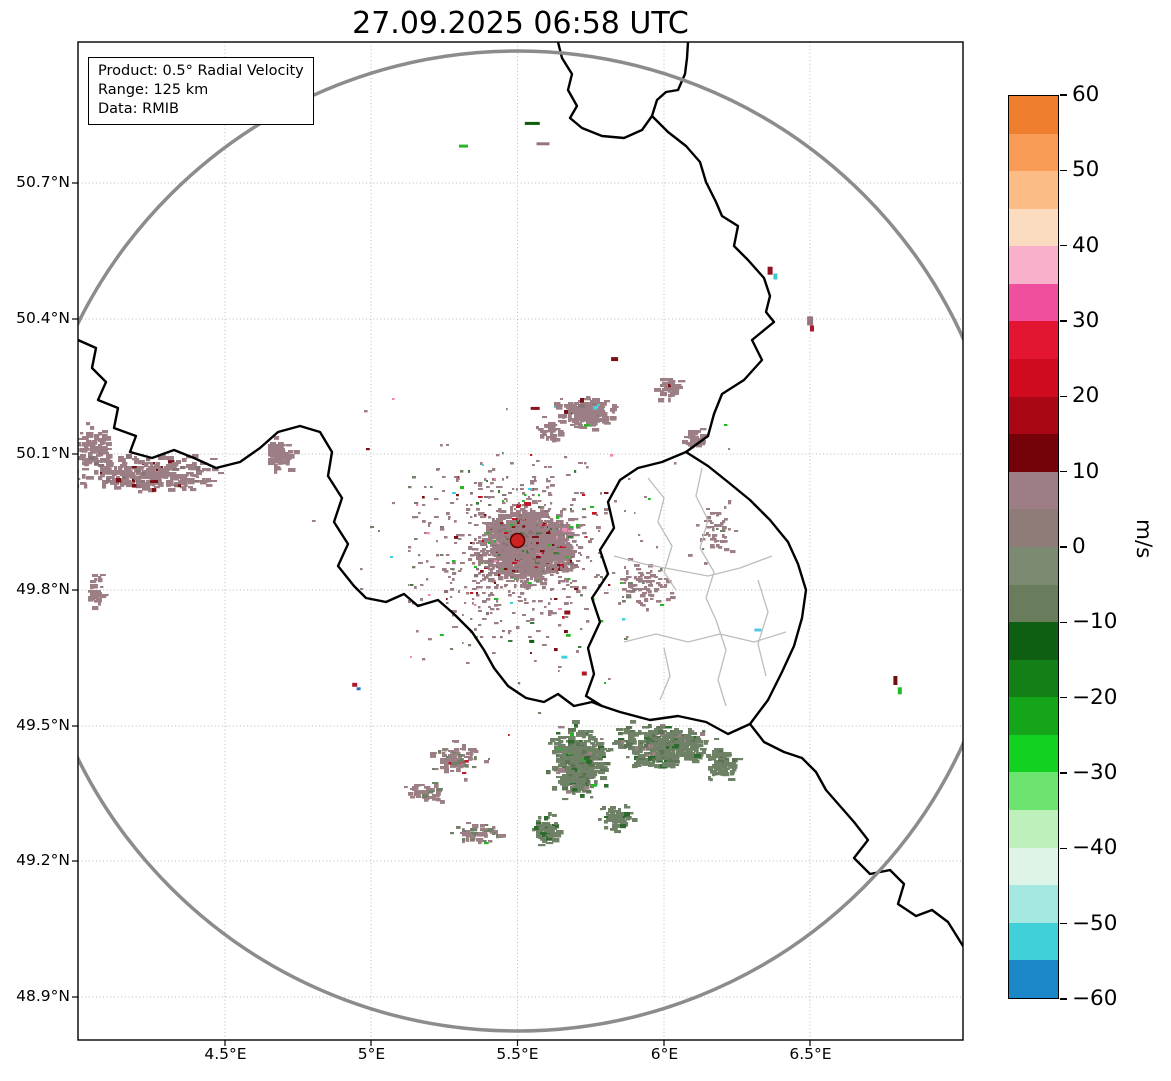 This screenshot has width=1171, height=1081. What do you see at coordinates (43, 318) in the screenshot?
I see `y-tick-label: 50.4°N` at bounding box center [43, 318].